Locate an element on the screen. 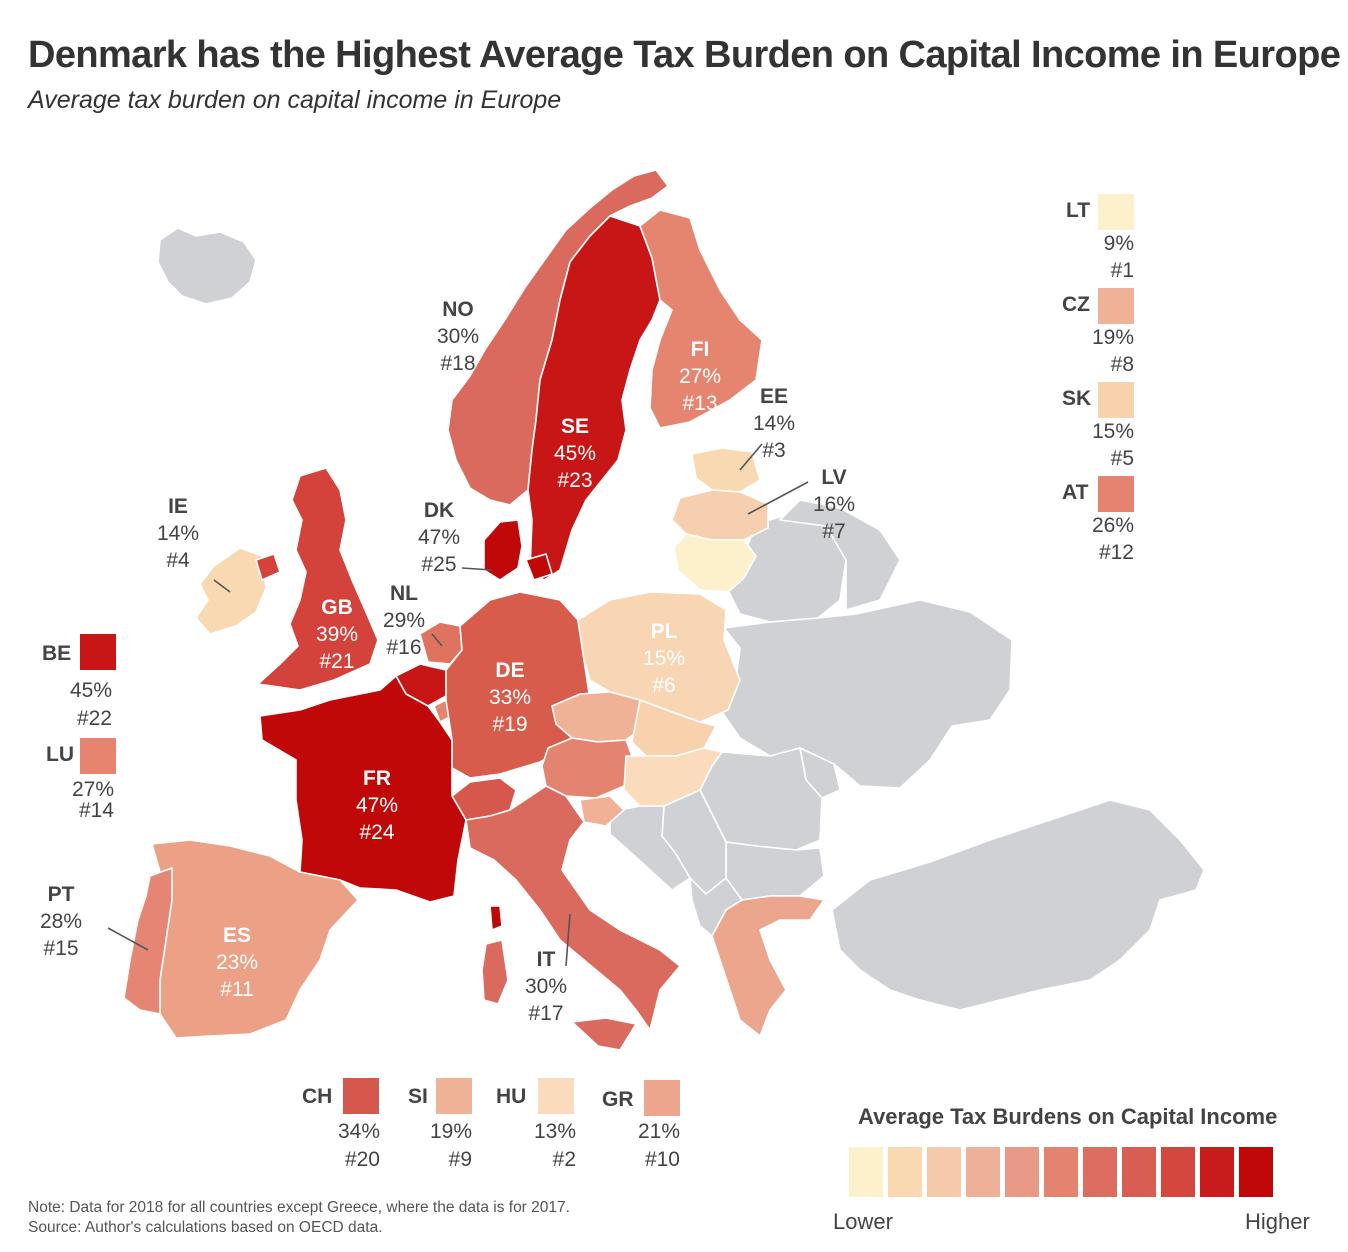  label-uk: GB 39% #21 is located at coordinates (337, 634).